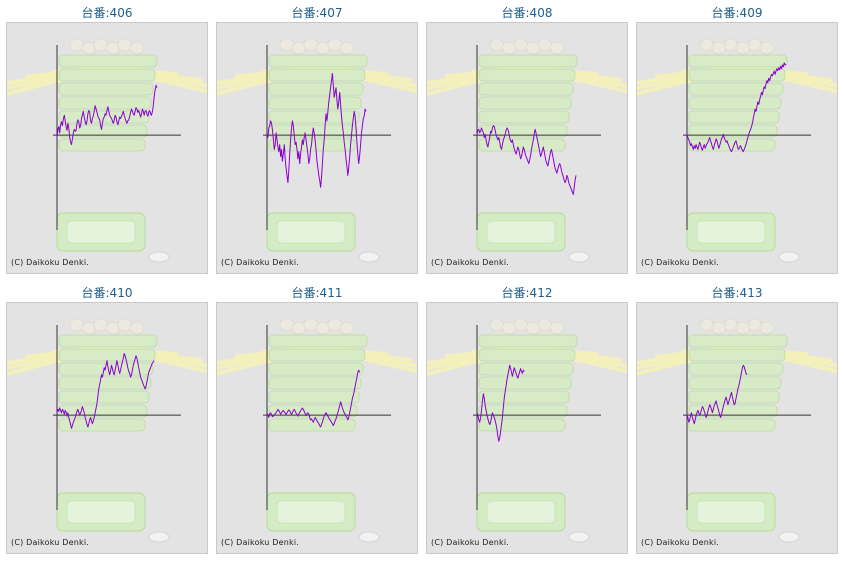 Image resolution: width=844 pixels, height=561 pixels. Describe the element at coordinates (527, 293) in the screenshot. I see `panel-title: 台番:412` at that location.